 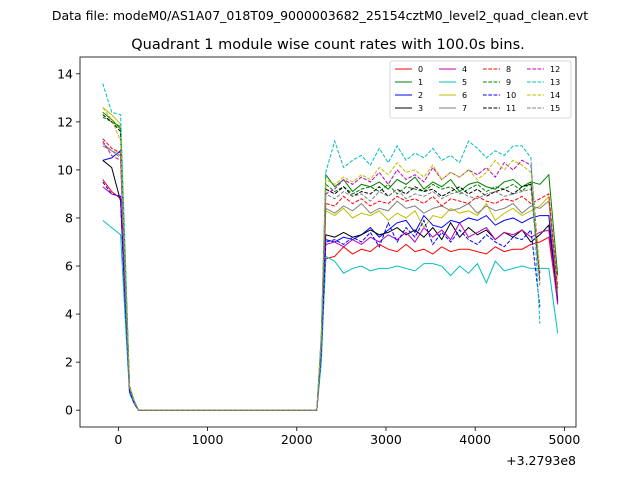 I want to click on legend-label-12: 12, so click(x=555, y=69).